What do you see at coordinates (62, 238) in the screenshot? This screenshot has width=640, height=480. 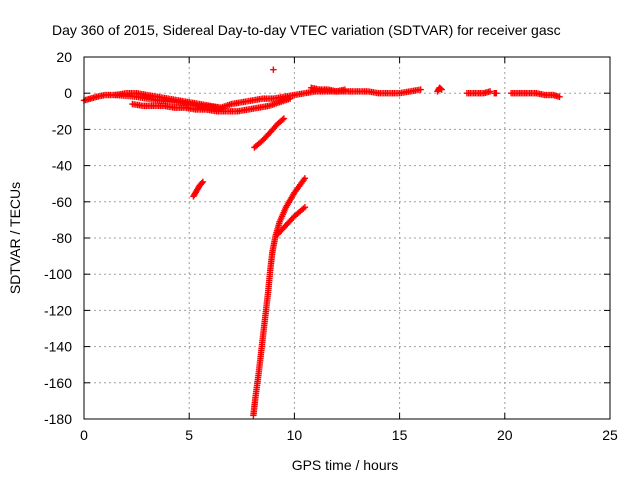 I see `y-tick-label: -80` at bounding box center [62, 238].